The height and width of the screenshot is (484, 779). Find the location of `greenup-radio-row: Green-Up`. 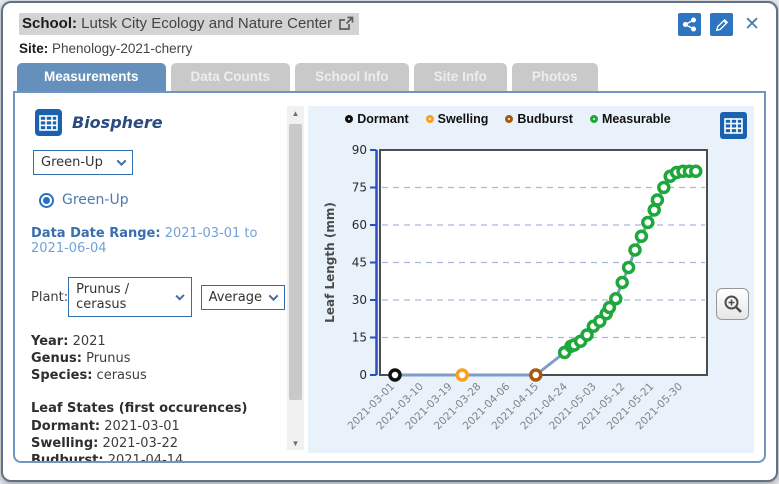

greenup-radio-row: Green-Up is located at coordinates (162, 200).